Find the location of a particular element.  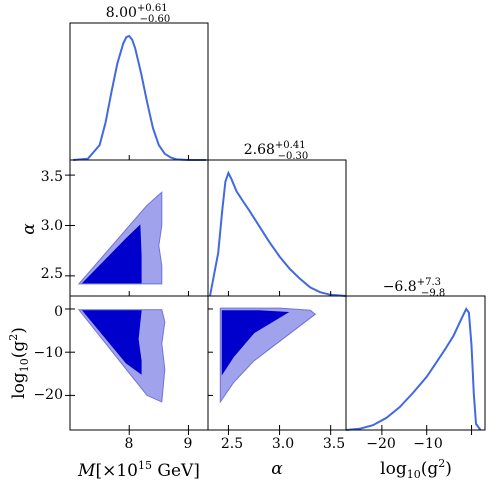

panel-m-log-g2 is located at coordinates (139, 363).